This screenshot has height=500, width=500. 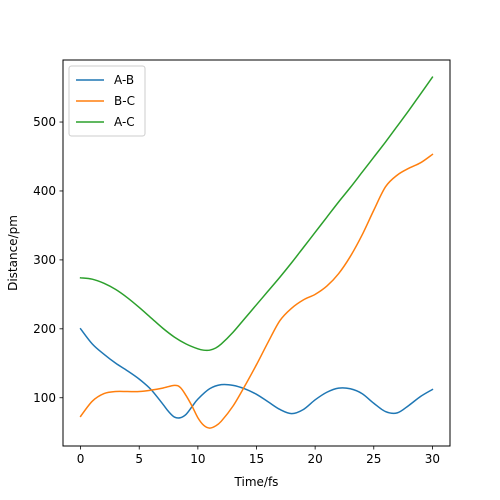 What do you see at coordinates (44, 260) in the screenshot?
I see `y-tick-label: 300` at bounding box center [44, 260].